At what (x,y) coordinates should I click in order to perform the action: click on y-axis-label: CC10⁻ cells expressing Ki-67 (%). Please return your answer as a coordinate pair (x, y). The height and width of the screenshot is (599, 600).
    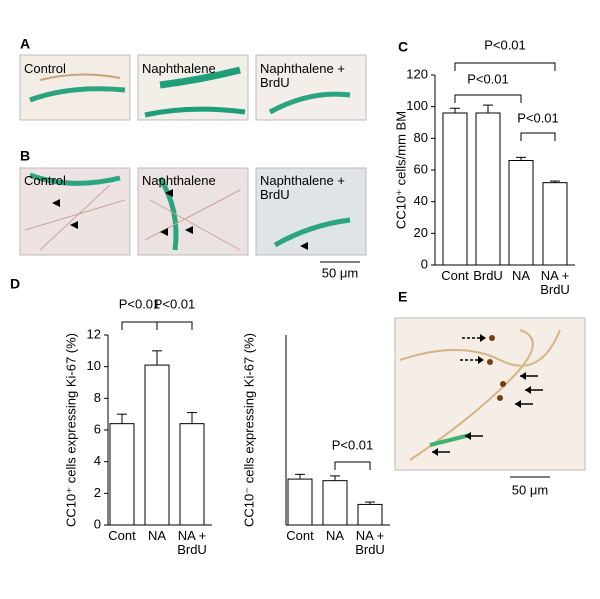
    Looking at the image, I should click on (248, 430).